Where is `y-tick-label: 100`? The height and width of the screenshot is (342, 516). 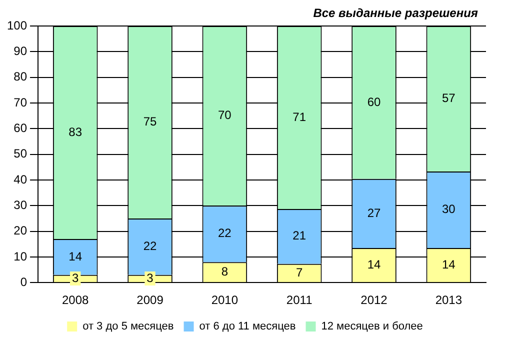
y-tick-label: 100 is located at coordinates (17, 25).